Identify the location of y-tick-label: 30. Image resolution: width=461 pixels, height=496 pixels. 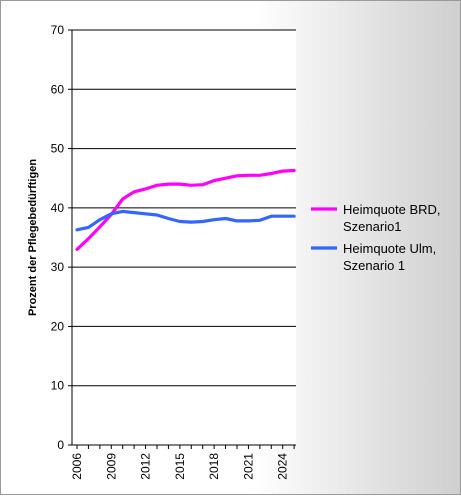
(58, 267).